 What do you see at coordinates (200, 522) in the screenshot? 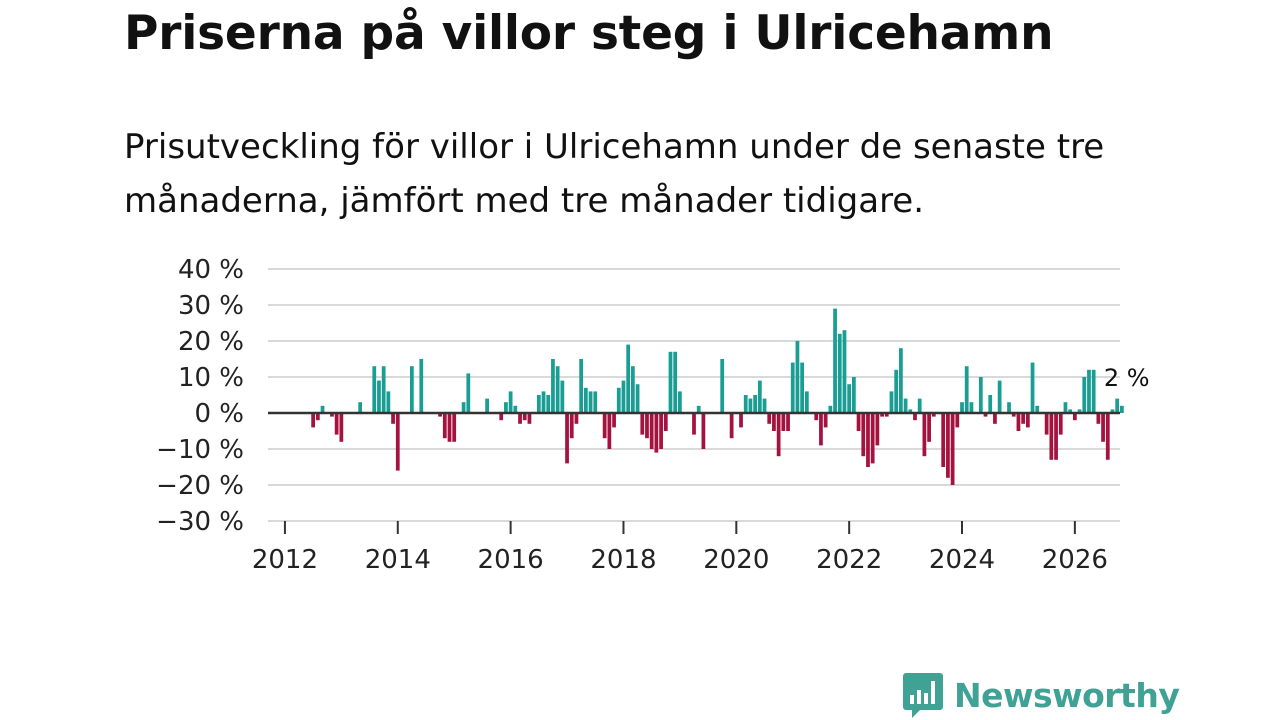
I see `y-tick-label: −30 %` at bounding box center [200, 522].